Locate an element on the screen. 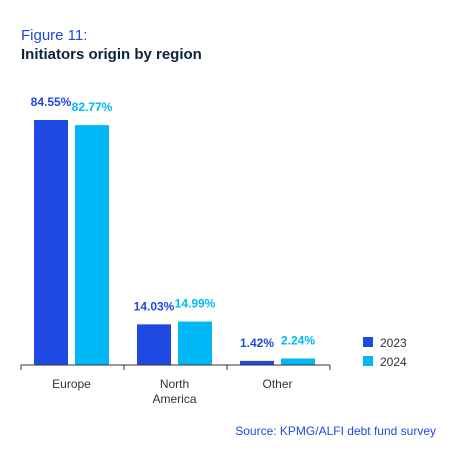 The height and width of the screenshot is (458, 451). x-tick-label: North America is located at coordinates (174, 391).